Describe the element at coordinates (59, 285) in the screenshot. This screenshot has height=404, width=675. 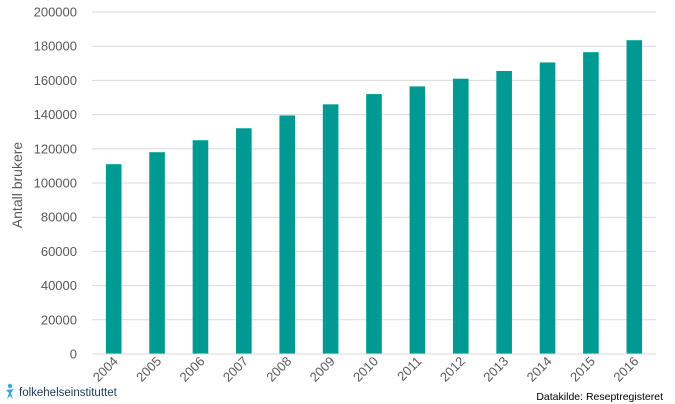
I see `y-tick-label: 40000` at that location.